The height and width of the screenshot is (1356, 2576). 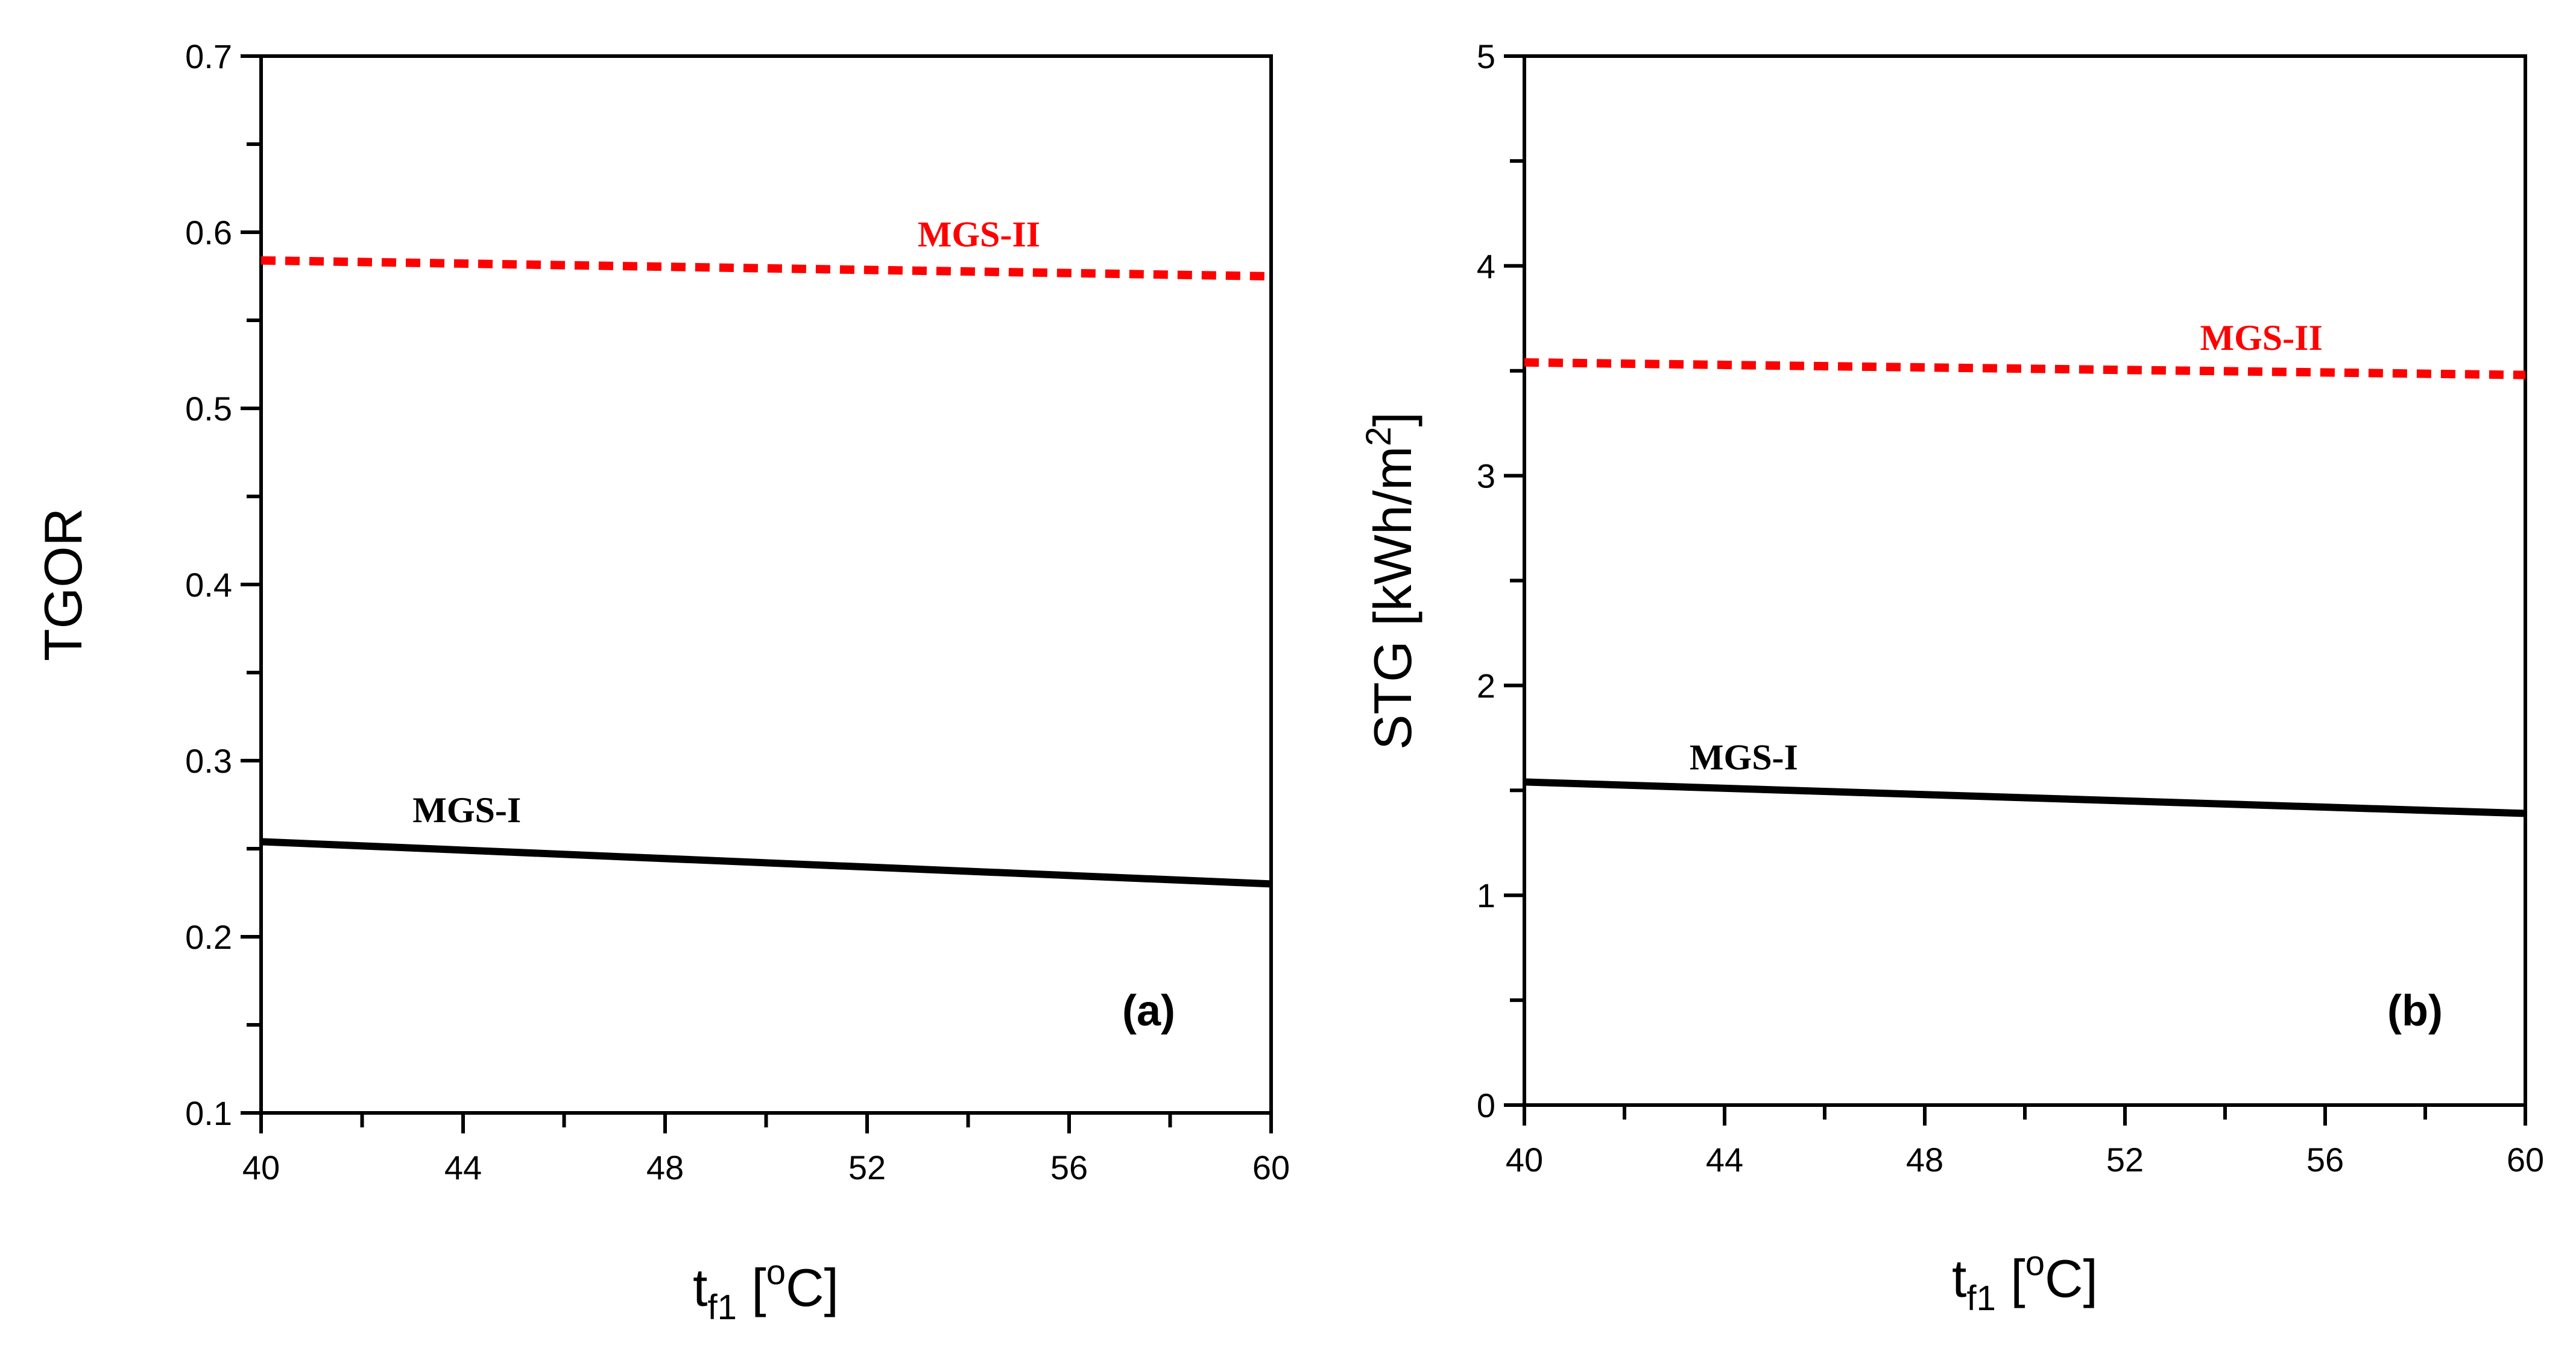 What do you see at coordinates (63, 584) in the screenshot?
I see `y-axis-title: TGOR` at bounding box center [63, 584].